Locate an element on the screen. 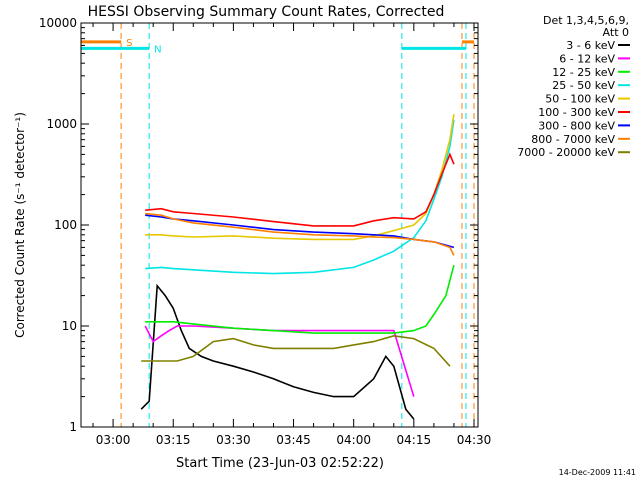 This screenshot has width=640, height=480. y-tick-label: 10000 is located at coordinates (58, 23).